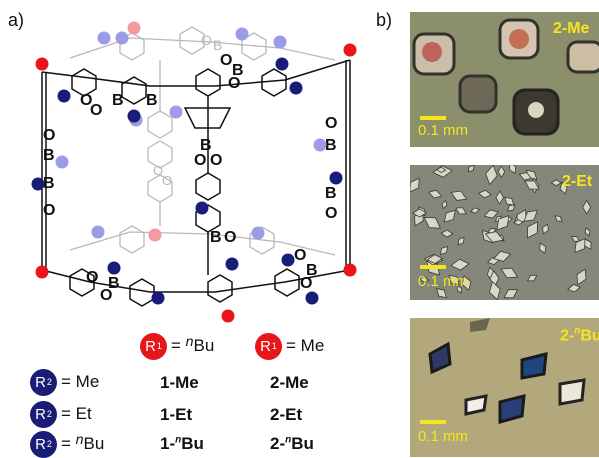 This screenshot has height=458, width=599. I want to click on atom-b-8: B, so click(331, 145).